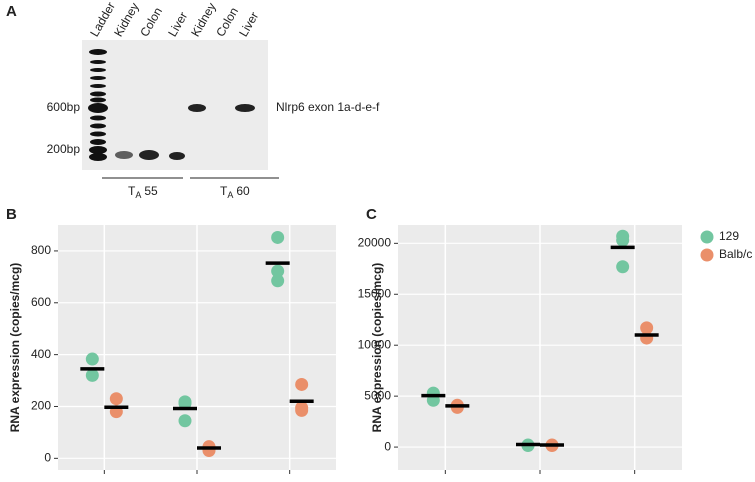 This screenshot has width=755, height=482. Describe the element at coordinates (143, 192) in the screenshot. I see `group-label: TA 55` at that location.